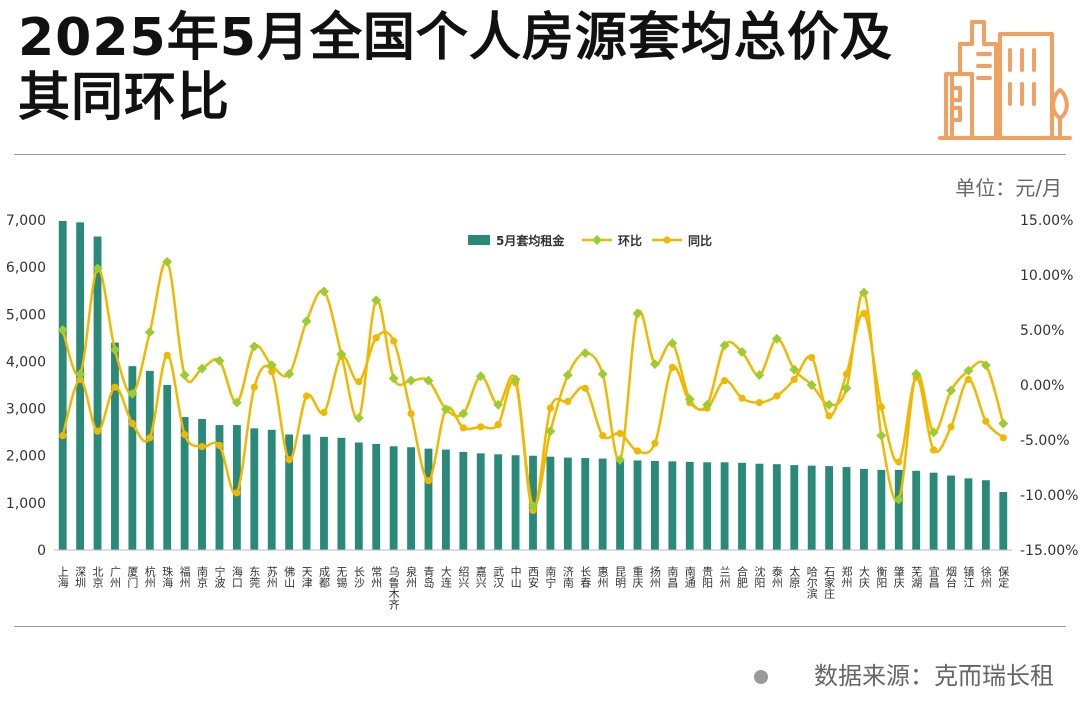 The image size is (1080, 721). What do you see at coordinates (341, 577) in the screenshot?
I see `x-tick-label: 无锡` at bounding box center [341, 577].